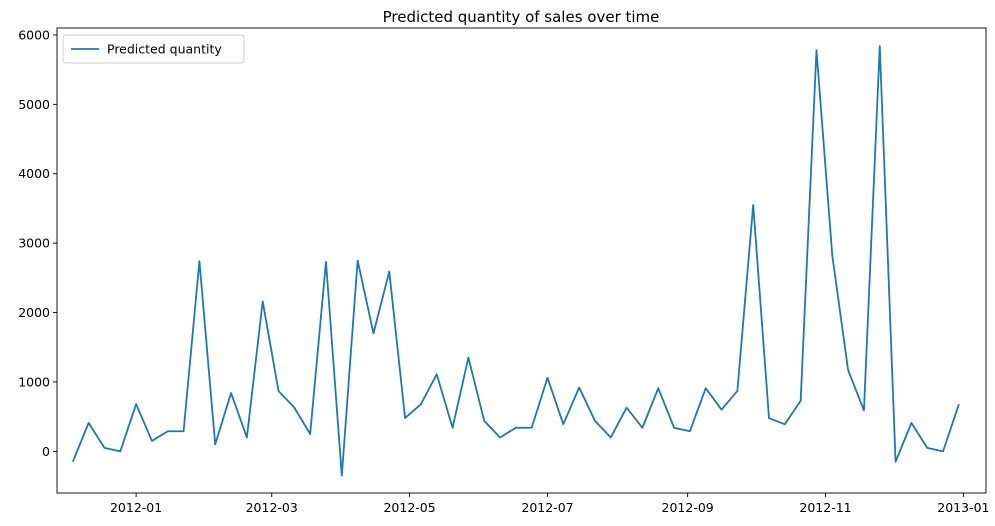 This screenshot has width=995, height=526. Describe the element at coordinates (547, 507) in the screenshot. I see `x-tick-label: 2012-07` at that location.